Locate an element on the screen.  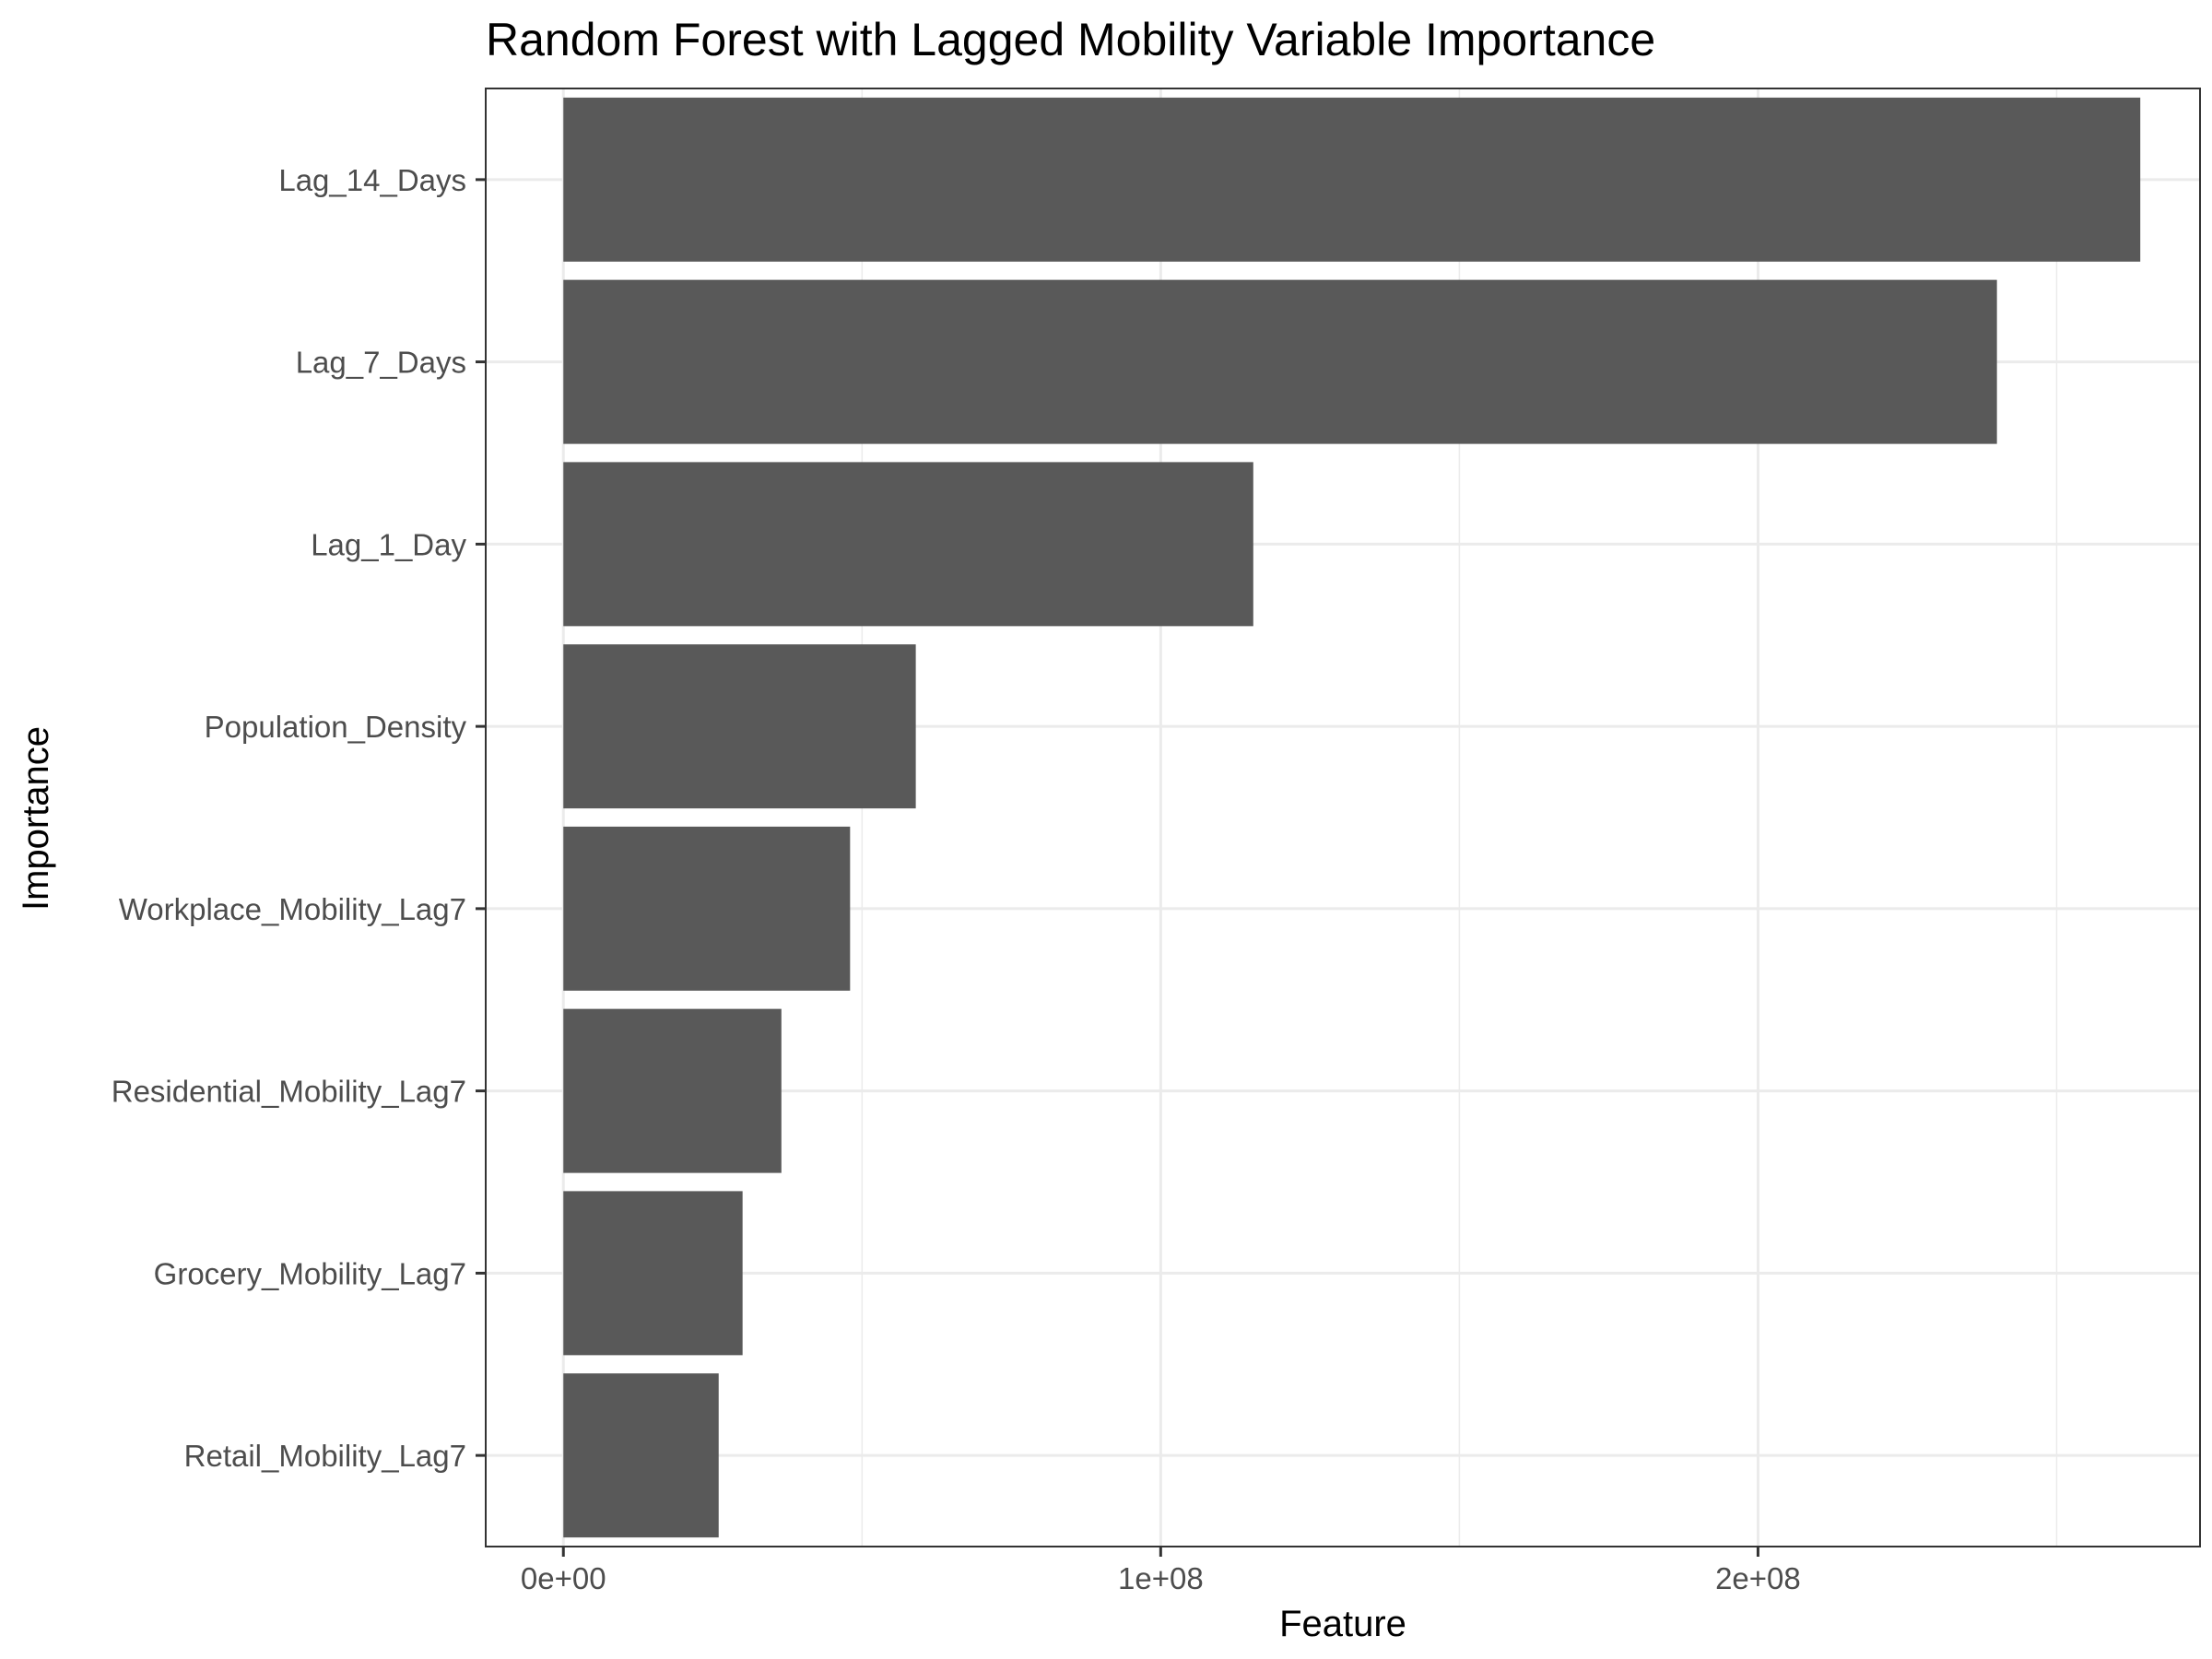
y-tick-label: Population_Density is located at coordinates (336, 727).